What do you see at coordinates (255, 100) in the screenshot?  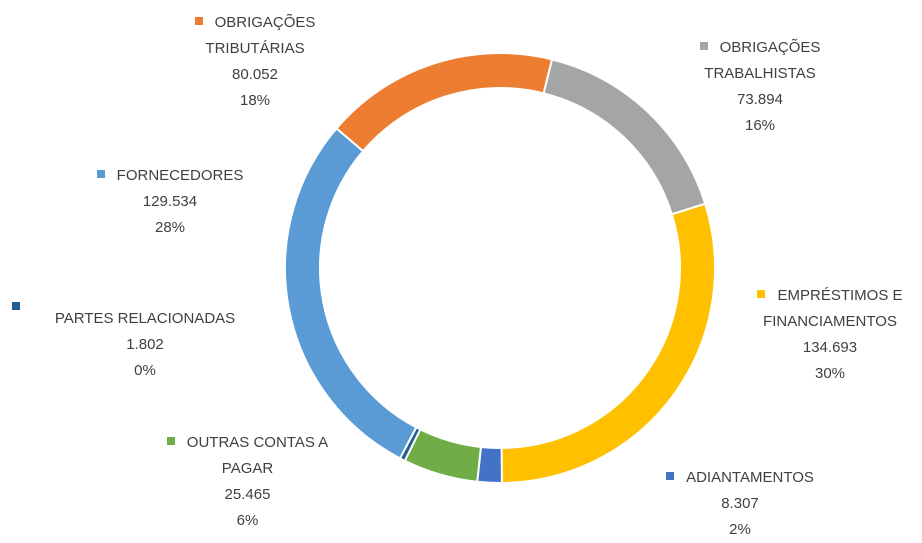 I see `percent-label: 18%` at bounding box center [255, 100].